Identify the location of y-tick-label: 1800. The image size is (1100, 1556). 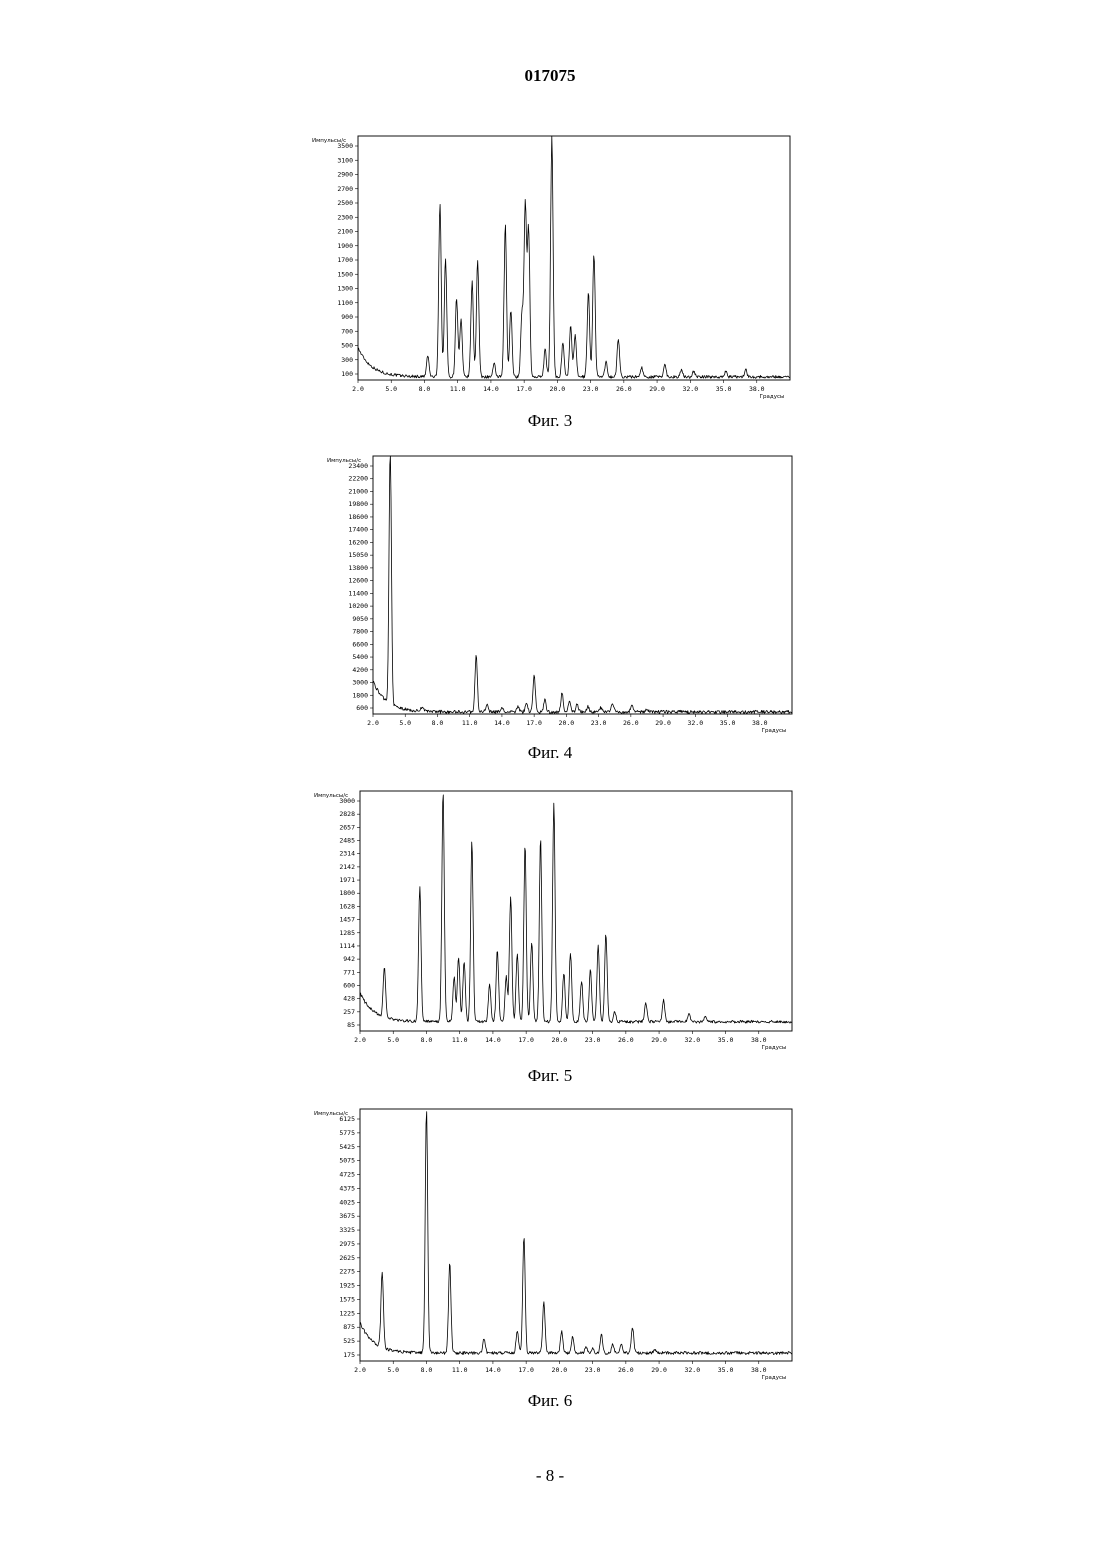
(347, 893).